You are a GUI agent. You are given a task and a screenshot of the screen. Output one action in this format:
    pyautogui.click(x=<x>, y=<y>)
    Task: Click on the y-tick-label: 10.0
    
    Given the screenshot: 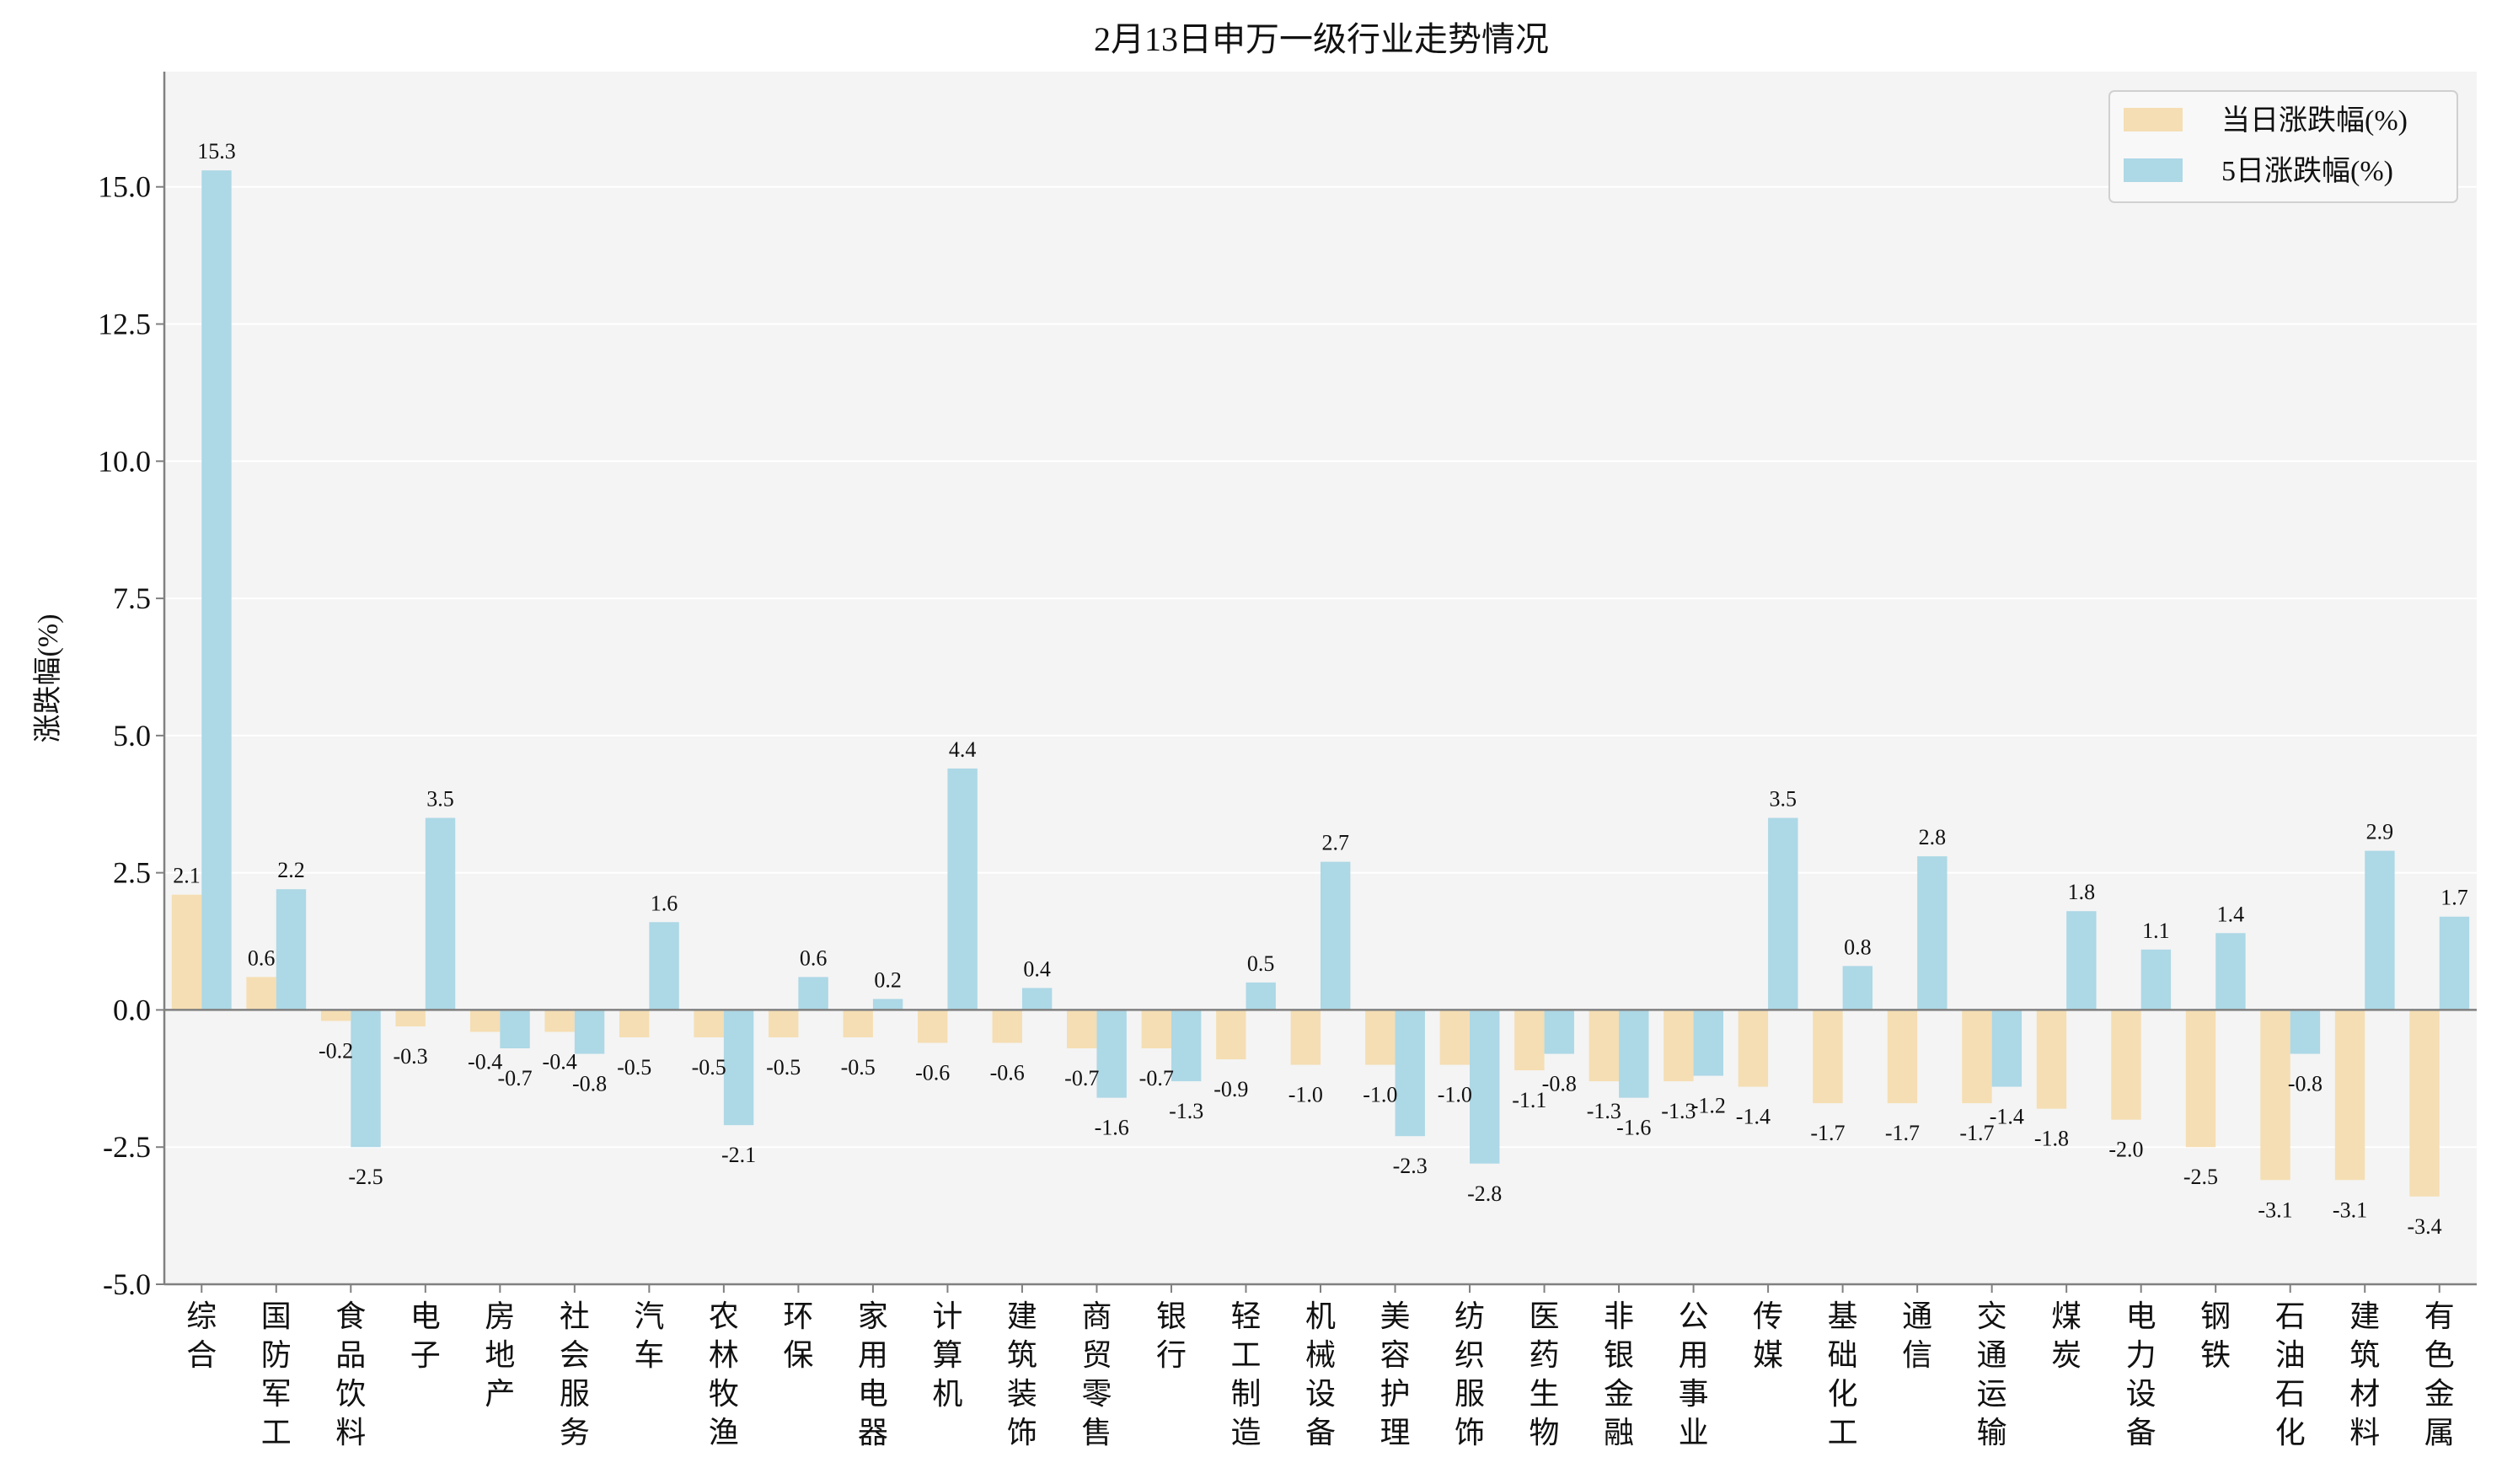 What is the action you would take?
    pyautogui.click(x=124, y=461)
    